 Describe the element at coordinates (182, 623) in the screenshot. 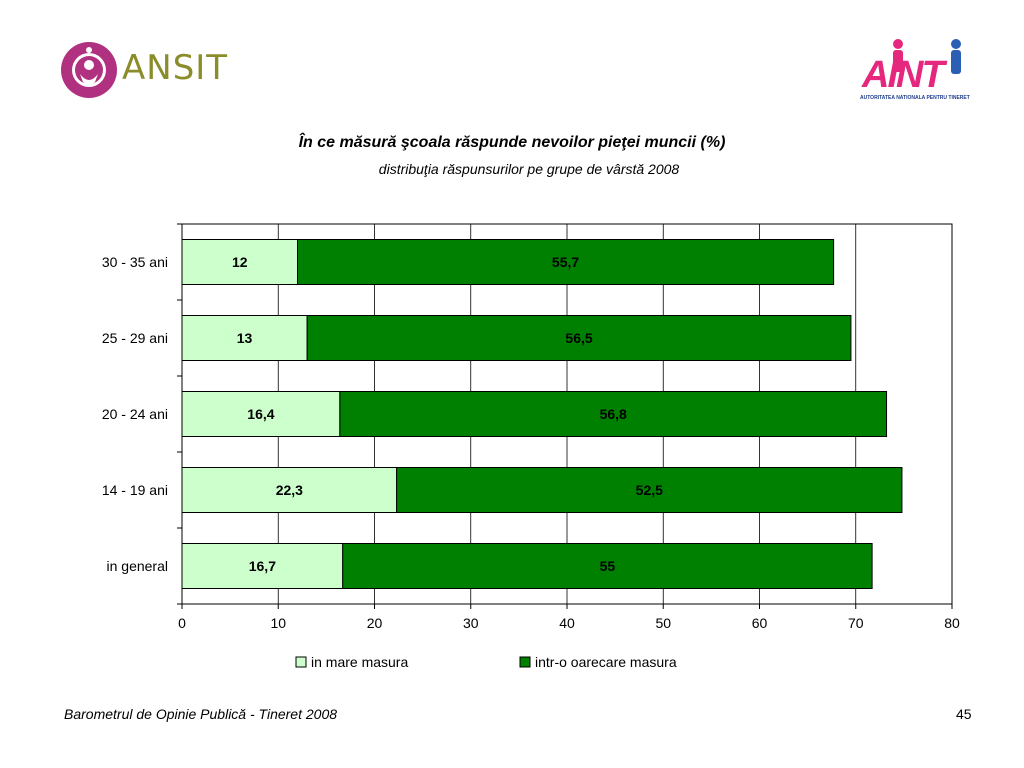

I see `x-tick-label: 0` at that location.